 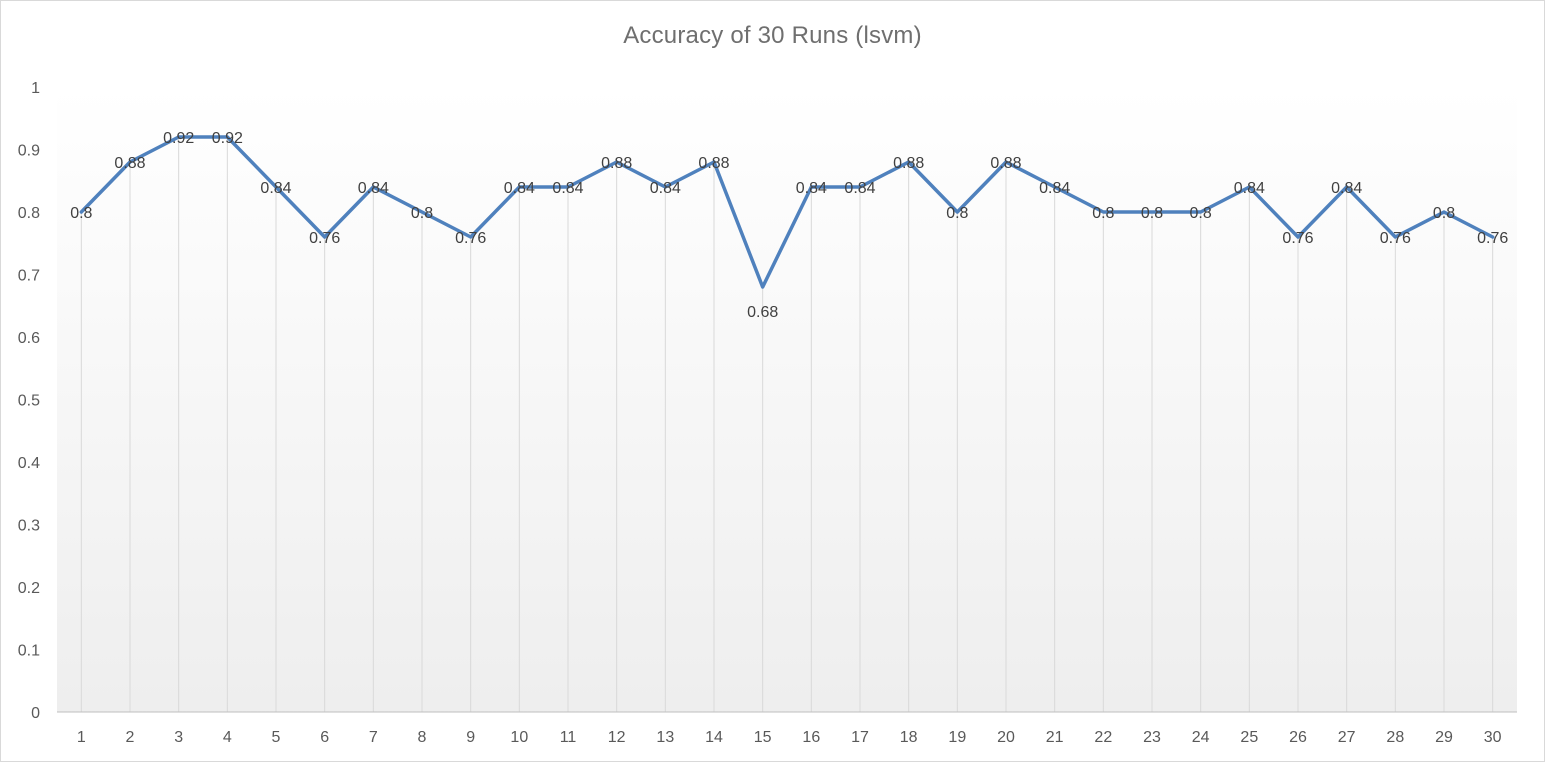 What do you see at coordinates (957, 737) in the screenshot?
I see `x-tick-label: 19` at bounding box center [957, 737].